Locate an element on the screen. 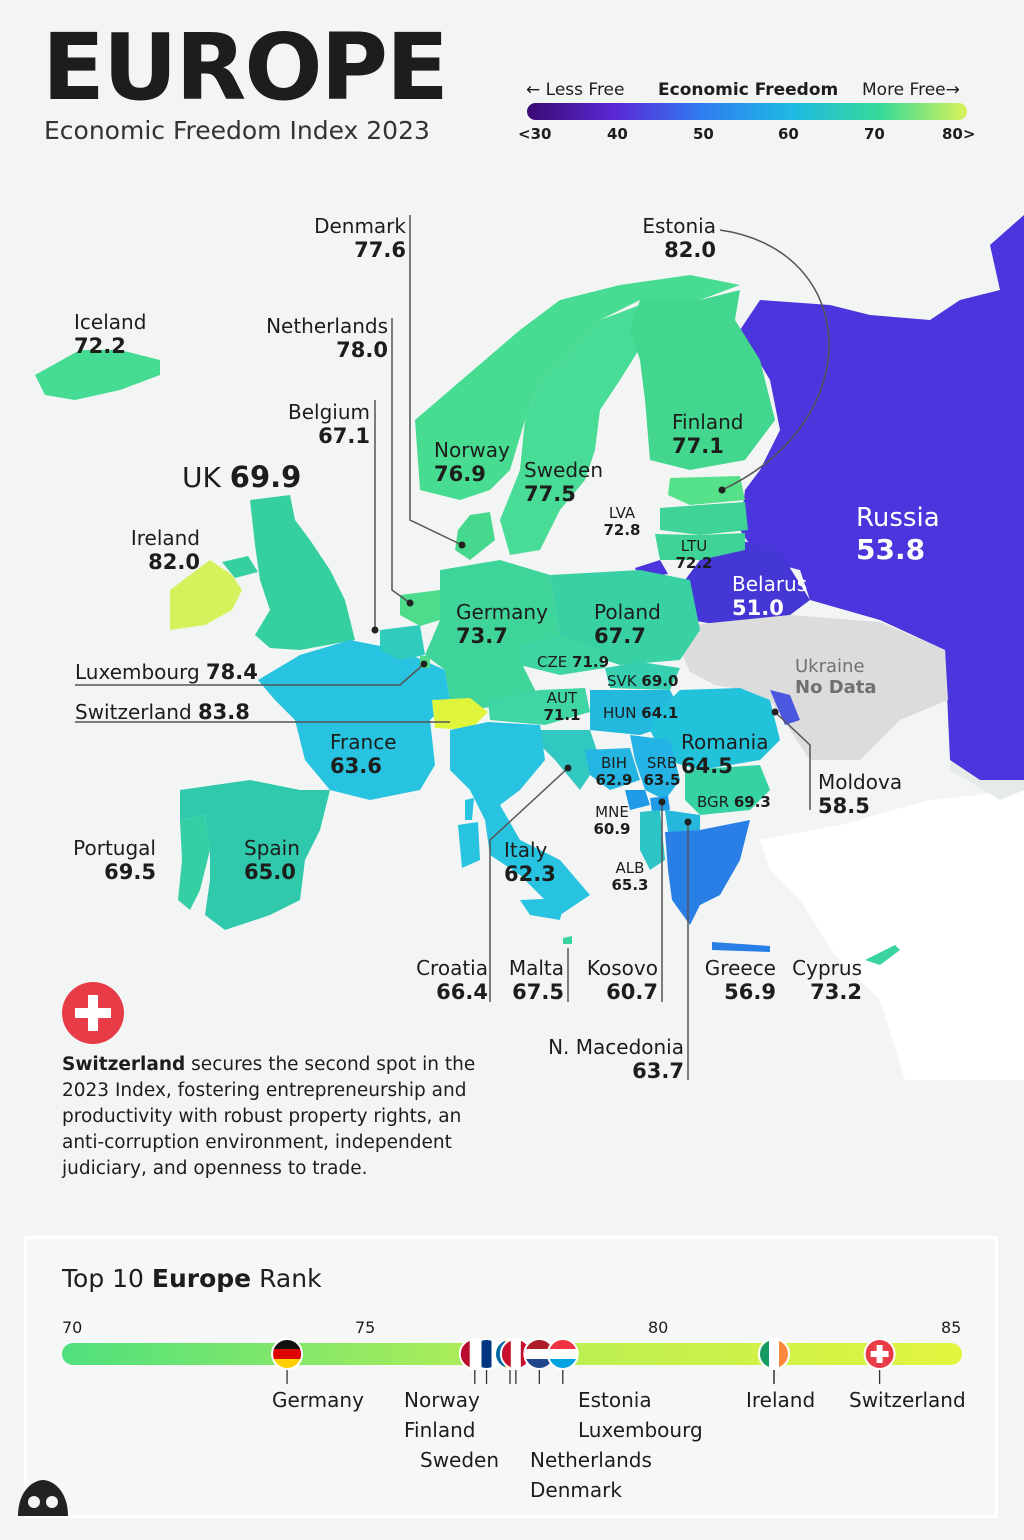 This screenshot has height=1540, width=1024. label-portugal: Portugal 69.5 is located at coordinates (114, 860).